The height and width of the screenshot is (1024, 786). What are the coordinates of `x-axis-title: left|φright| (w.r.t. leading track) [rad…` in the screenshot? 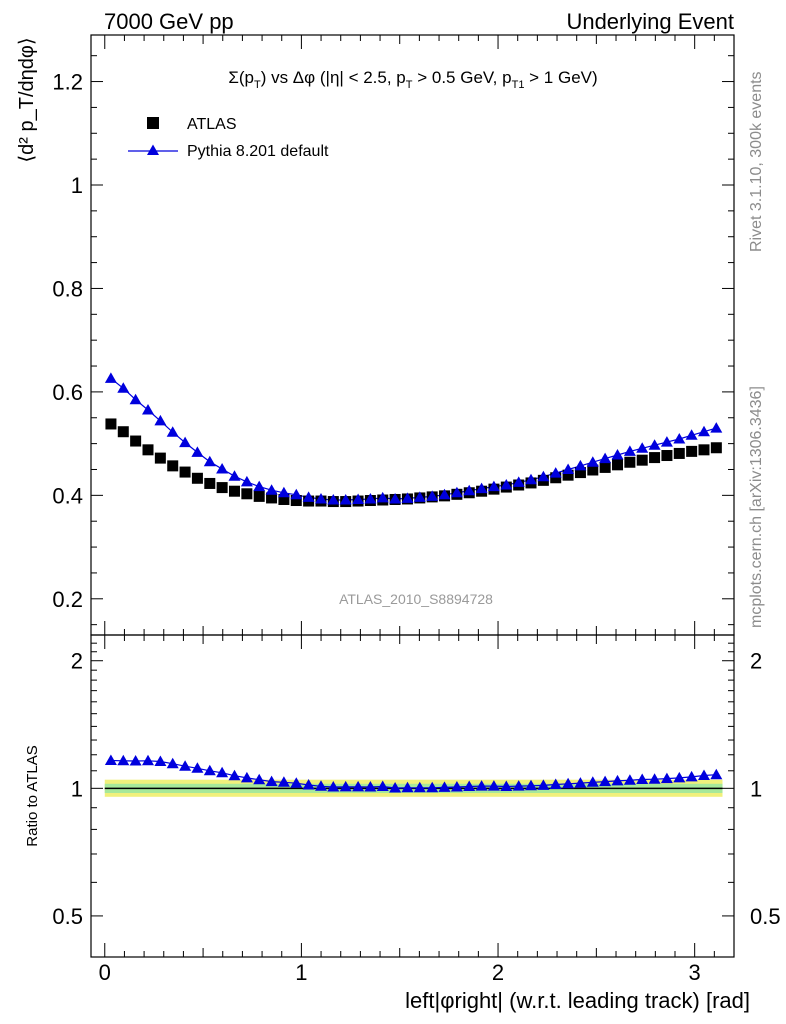 It's located at (577, 1000).